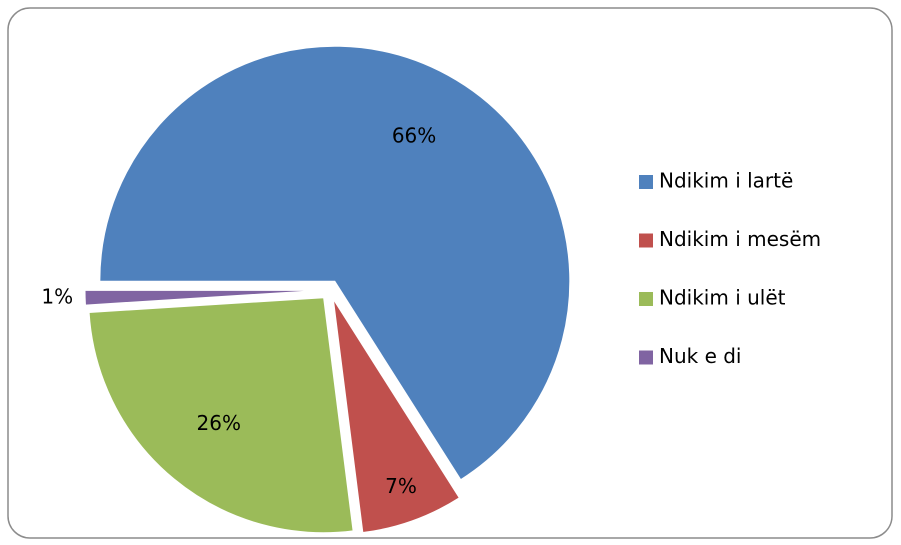 The height and width of the screenshot is (545, 901). I want to click on legend-label: Ndikim i lartë, so click(726, 181).